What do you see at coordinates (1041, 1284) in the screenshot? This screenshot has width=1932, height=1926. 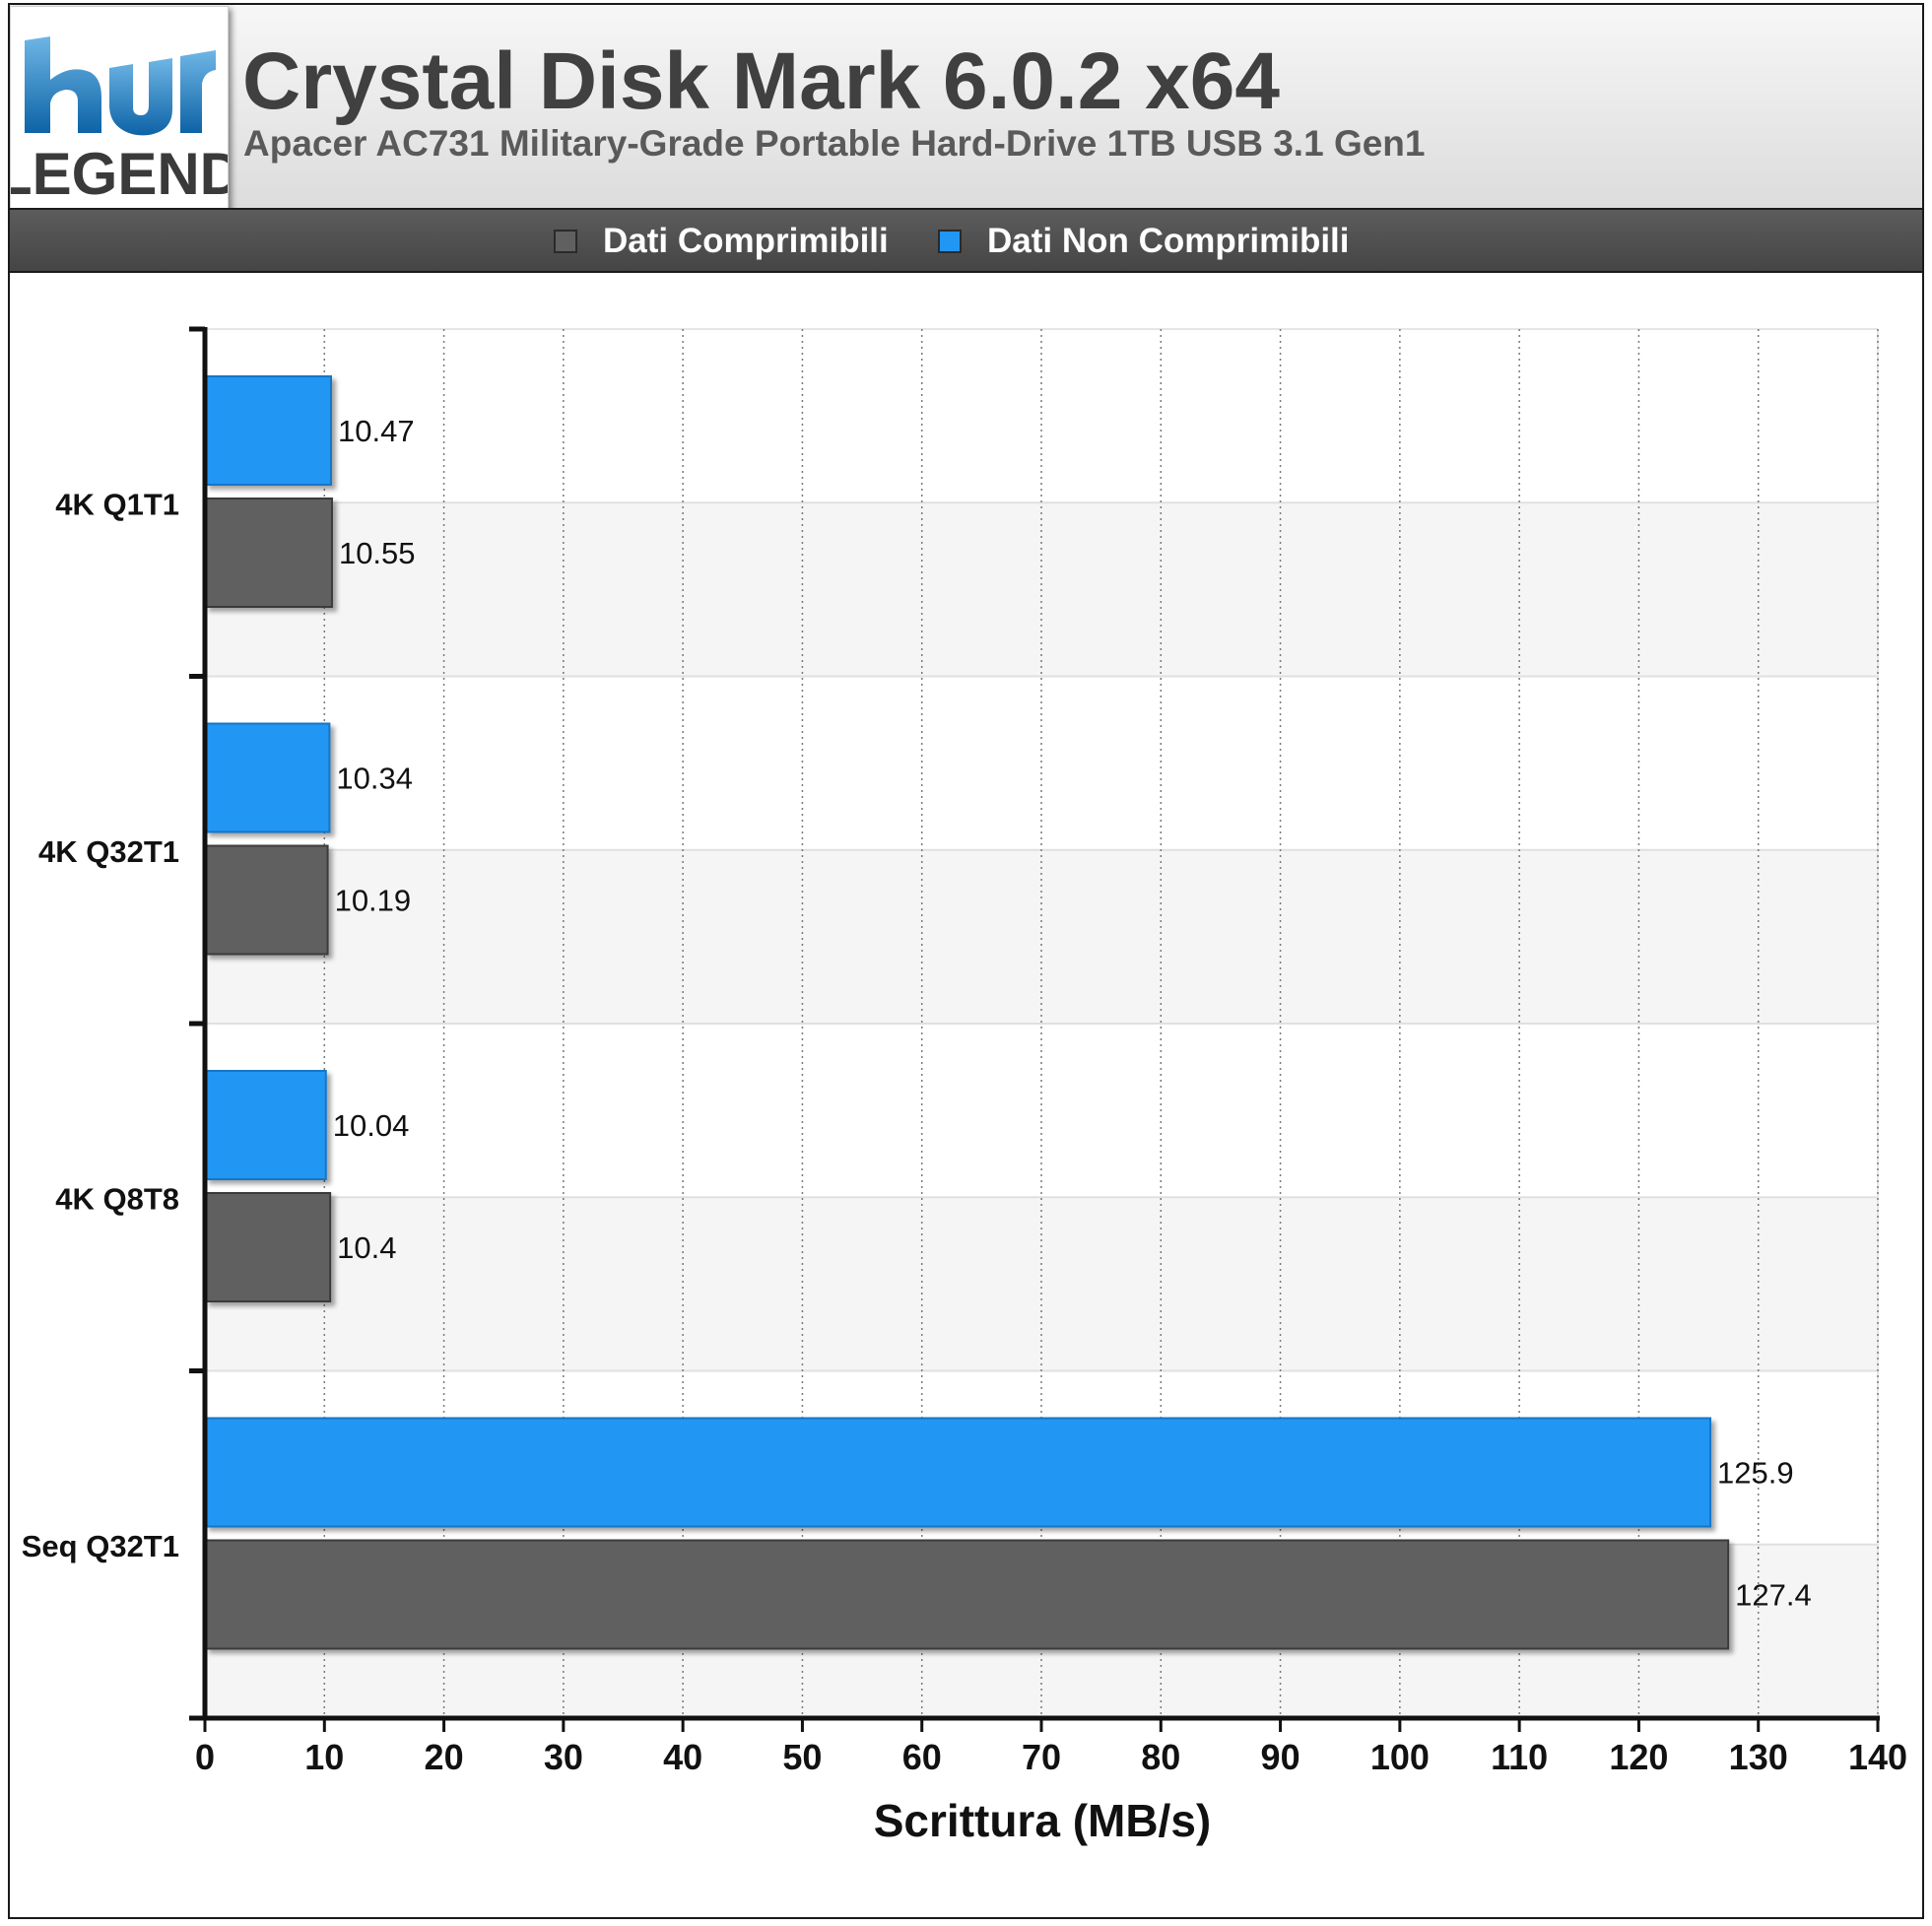 I see `band-lower` at bounding box center [1041, 1284].